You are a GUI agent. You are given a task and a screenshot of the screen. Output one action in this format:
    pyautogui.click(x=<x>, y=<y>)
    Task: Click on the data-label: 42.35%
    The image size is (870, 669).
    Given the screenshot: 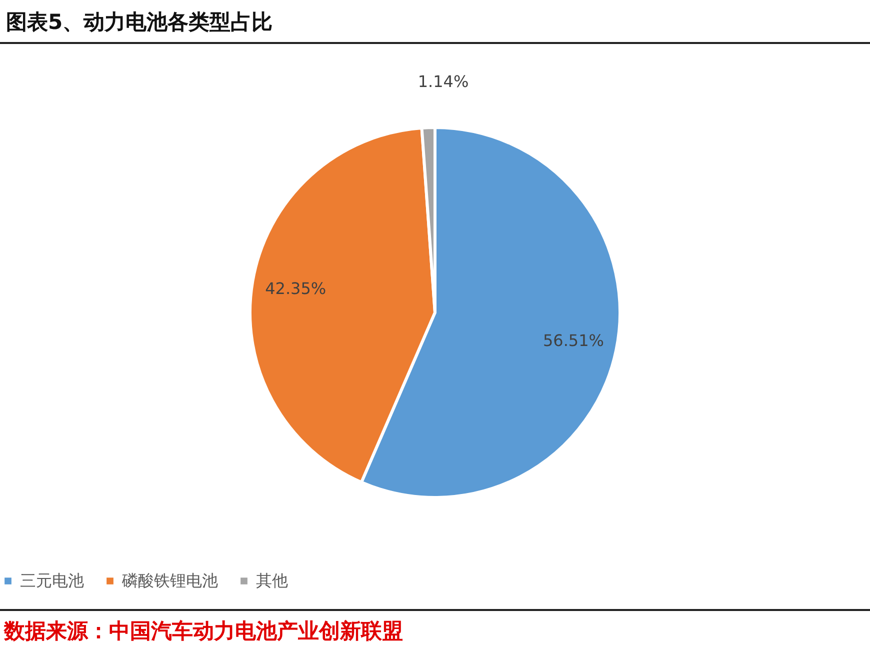 What is the action you would take?
    pyautogui.click(x=295, y=288)
    